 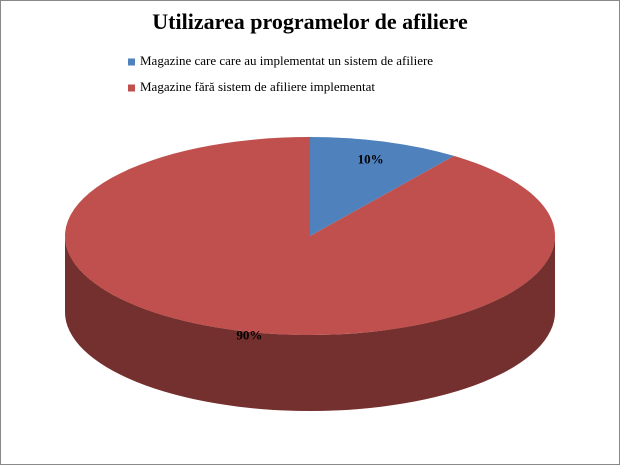 What do you see at coordinates (371, 159) in the screenshot?
I see `value-label: 10%` at bounding box center [371, 159].